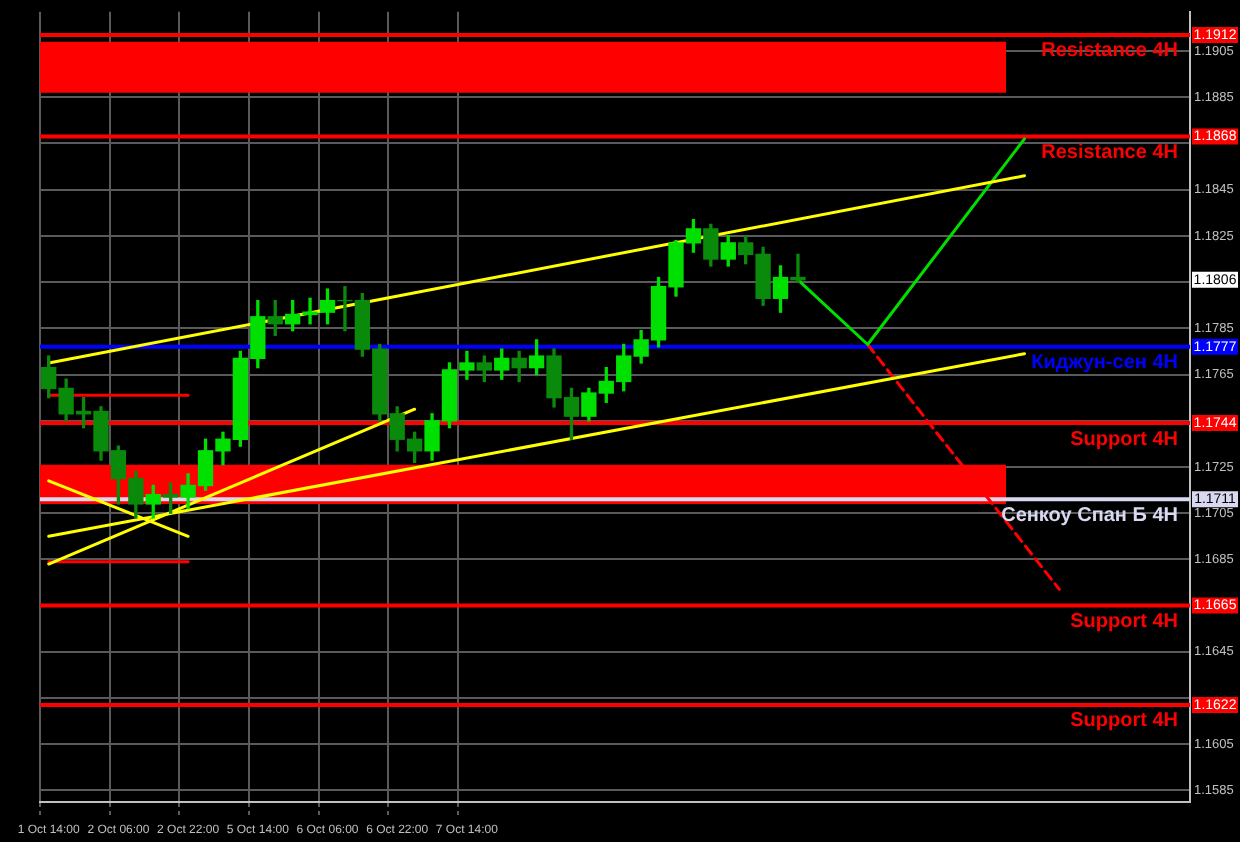 Image resolution: width=1240 pixels, height=842 pixels. Describe the element at coordinates (1104, 363) in the screenshot. I see `ref-line-label: Киджун-сен 4H` at that location.